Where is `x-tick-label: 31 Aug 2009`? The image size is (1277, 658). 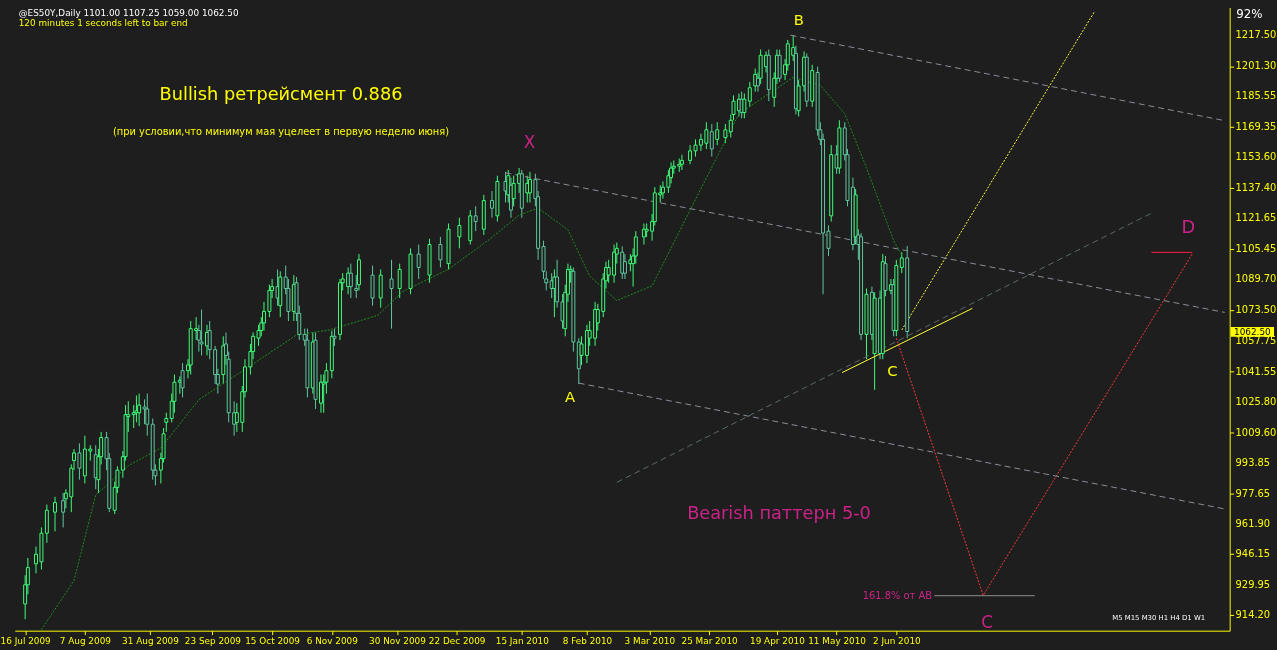
x-tick-label: 31 Aug 2009 is located at coordinates (151, 641).